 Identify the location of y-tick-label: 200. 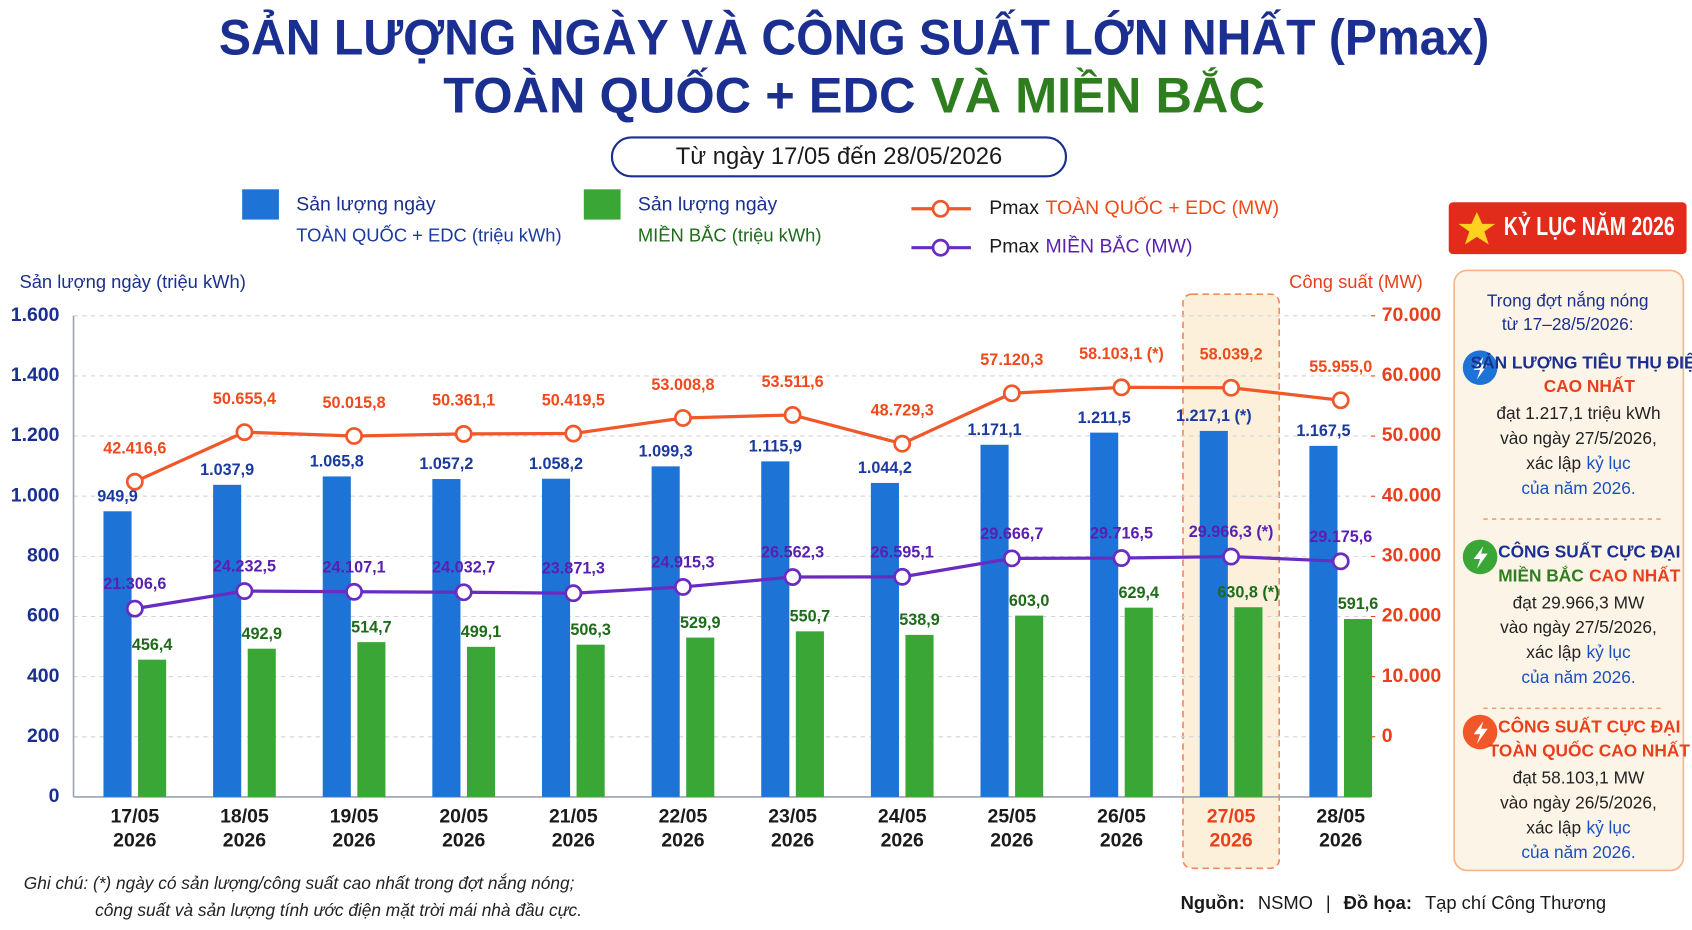
(43, 736).